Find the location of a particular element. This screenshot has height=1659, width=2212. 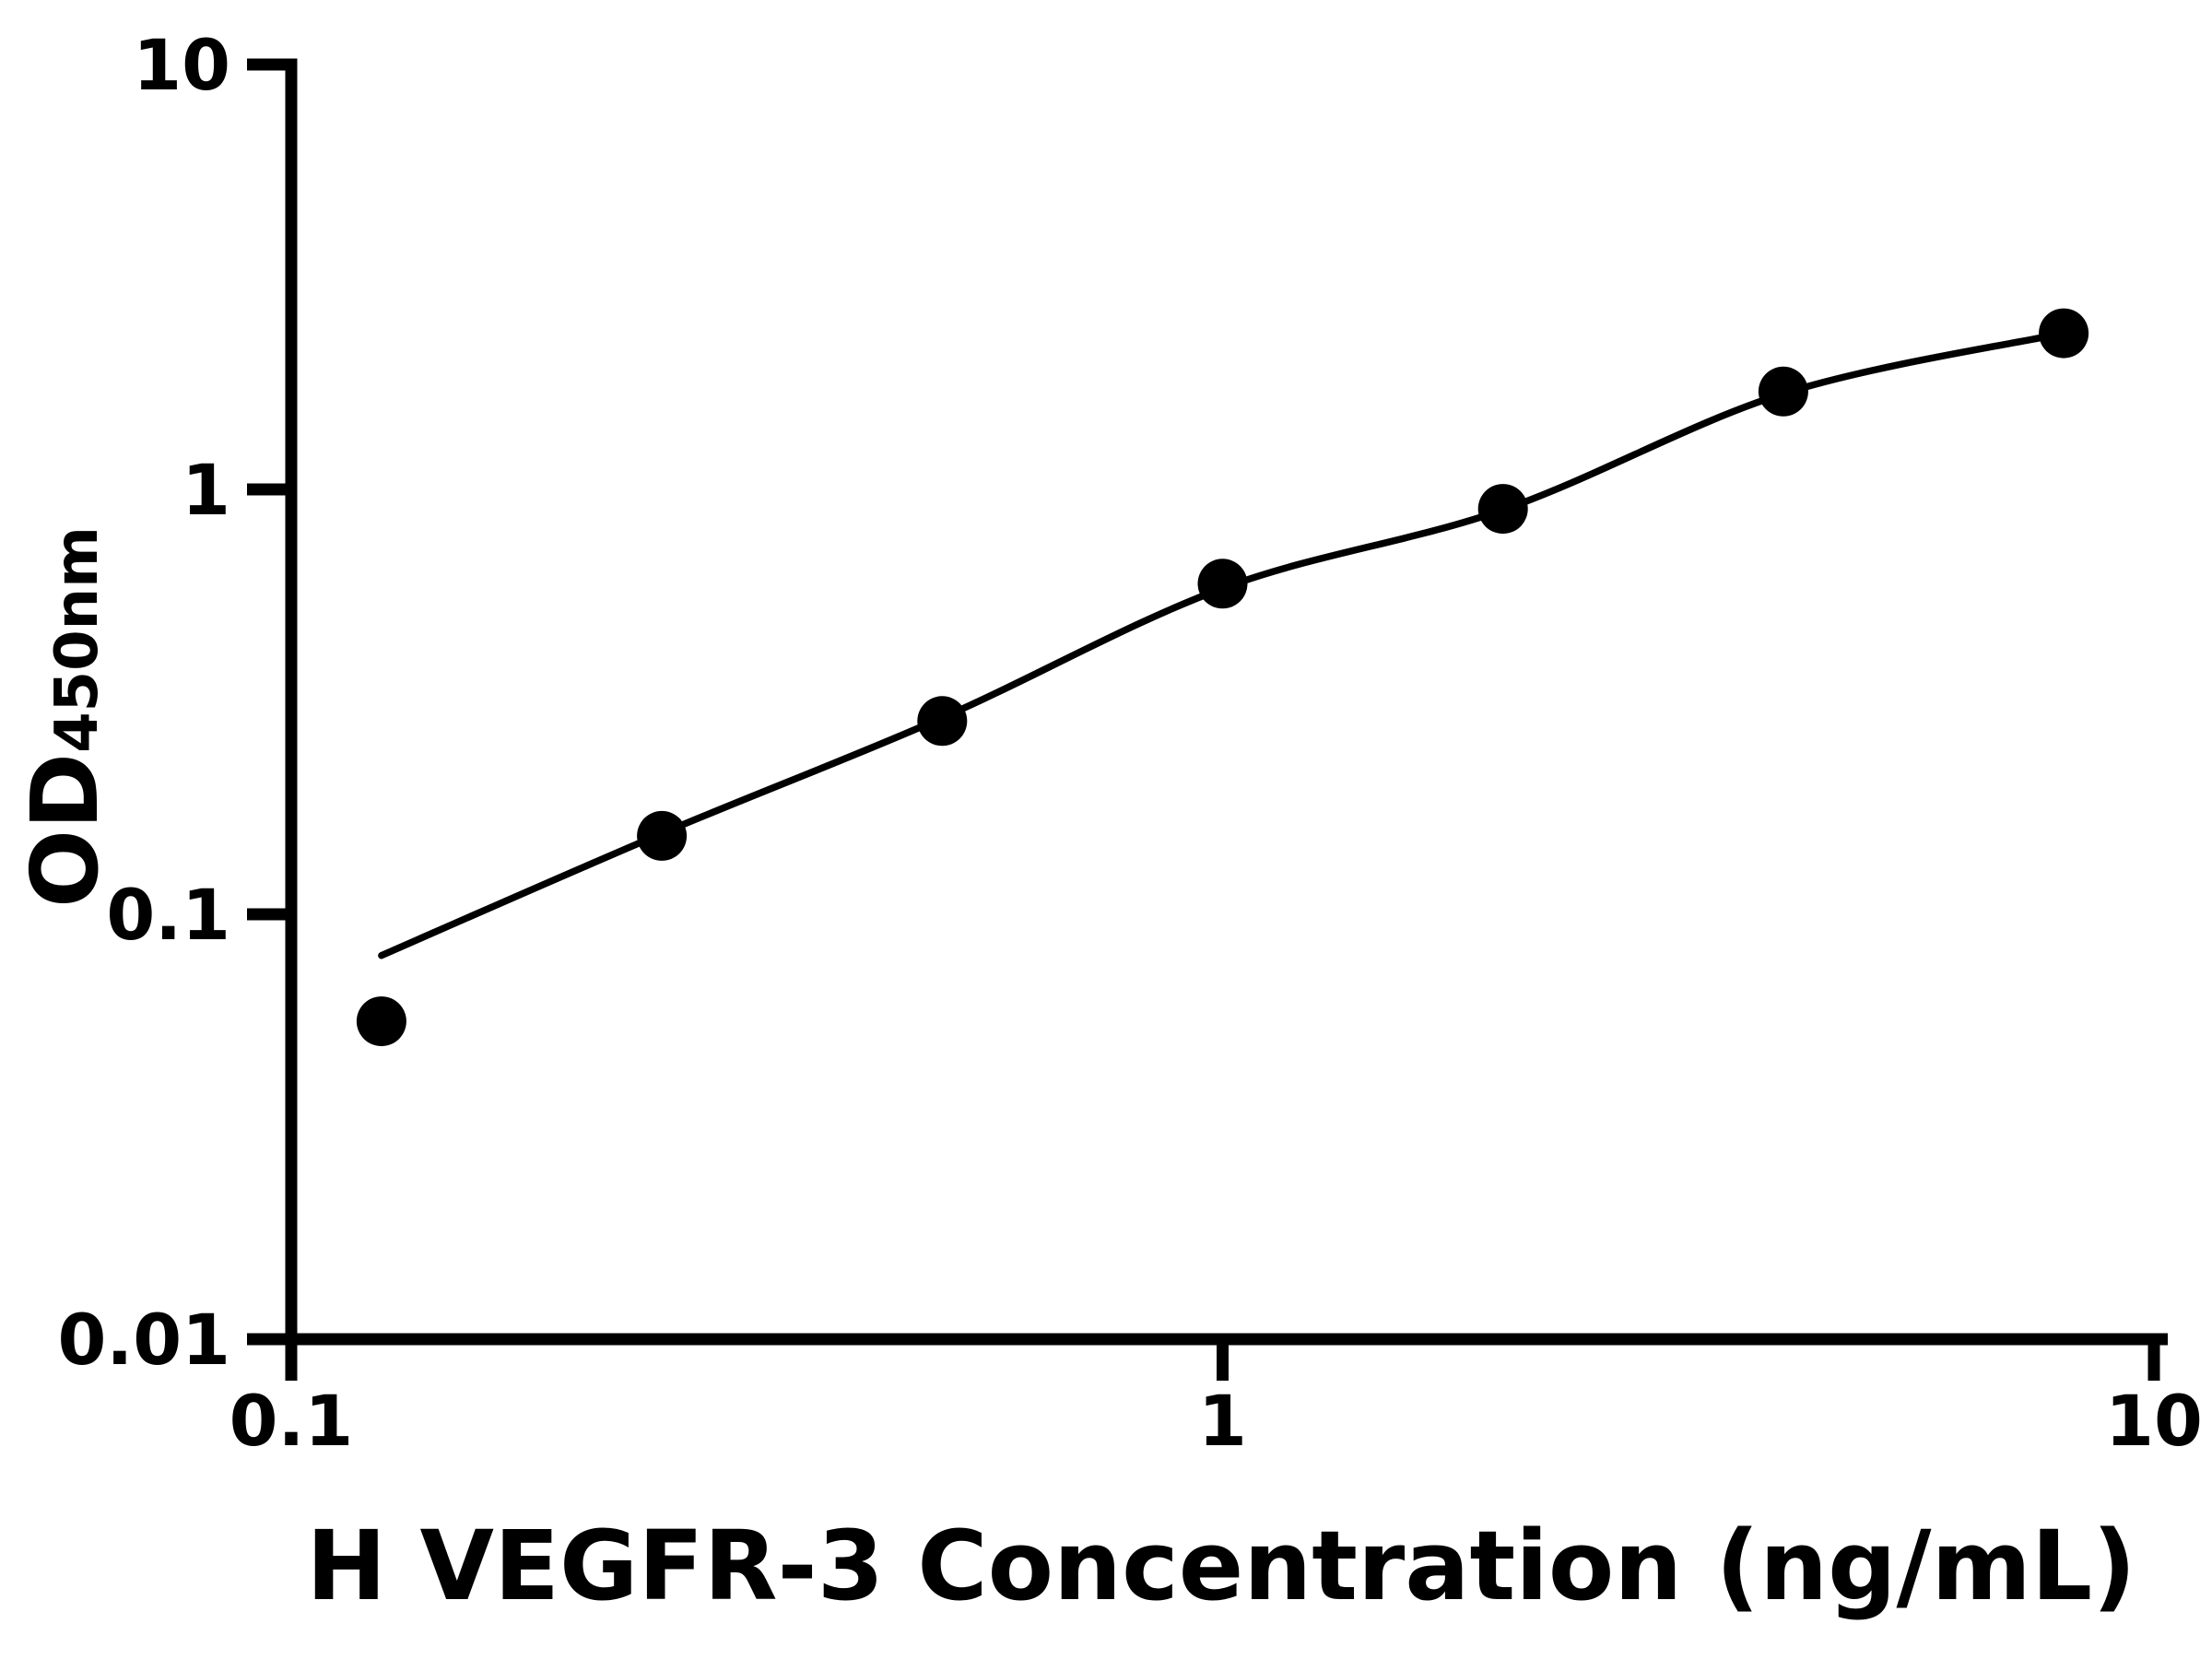

y-axis-title: OD450nm is located at coordinates (65, 717).